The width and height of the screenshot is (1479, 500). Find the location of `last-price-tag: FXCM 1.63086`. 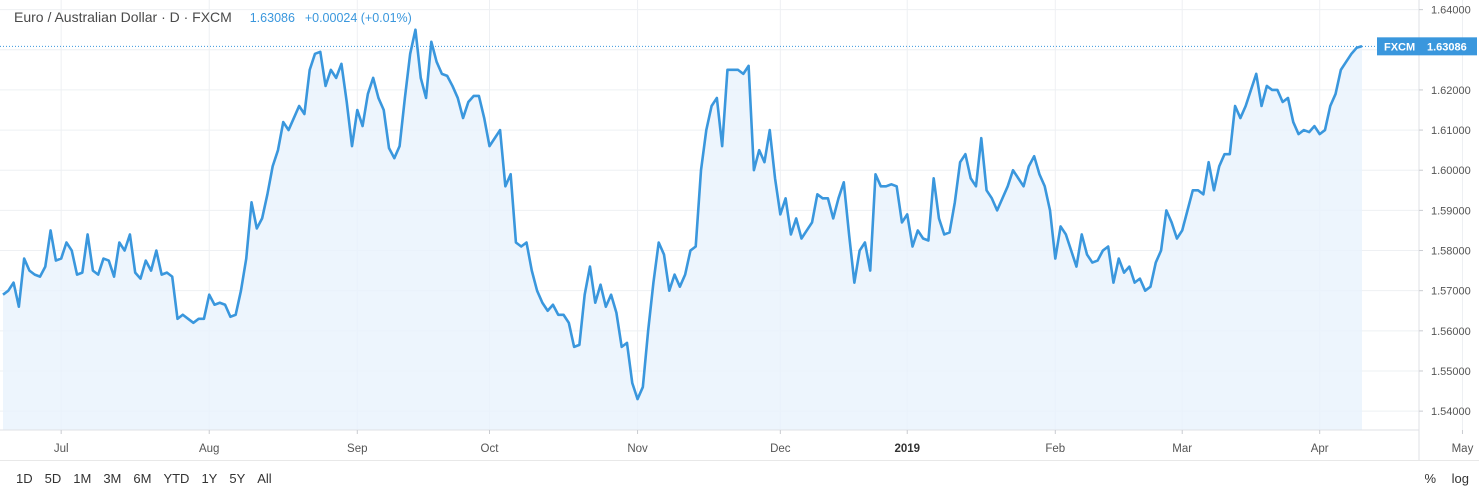

last-price-tag: FXCM 1.63086 is located at coordinates (1427, 46).